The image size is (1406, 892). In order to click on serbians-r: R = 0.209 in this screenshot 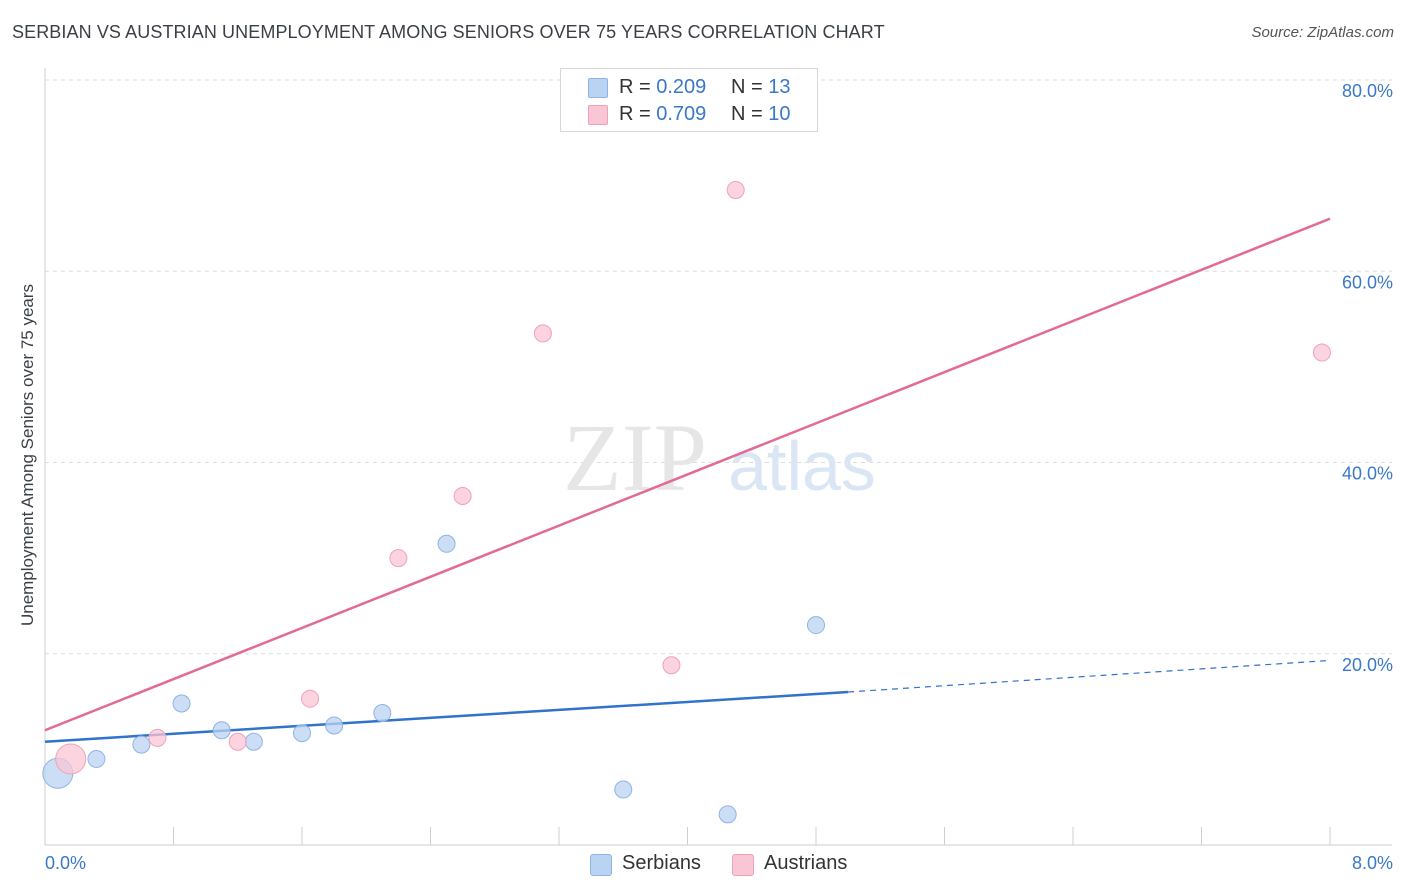, I will do `click(663, 87)`.